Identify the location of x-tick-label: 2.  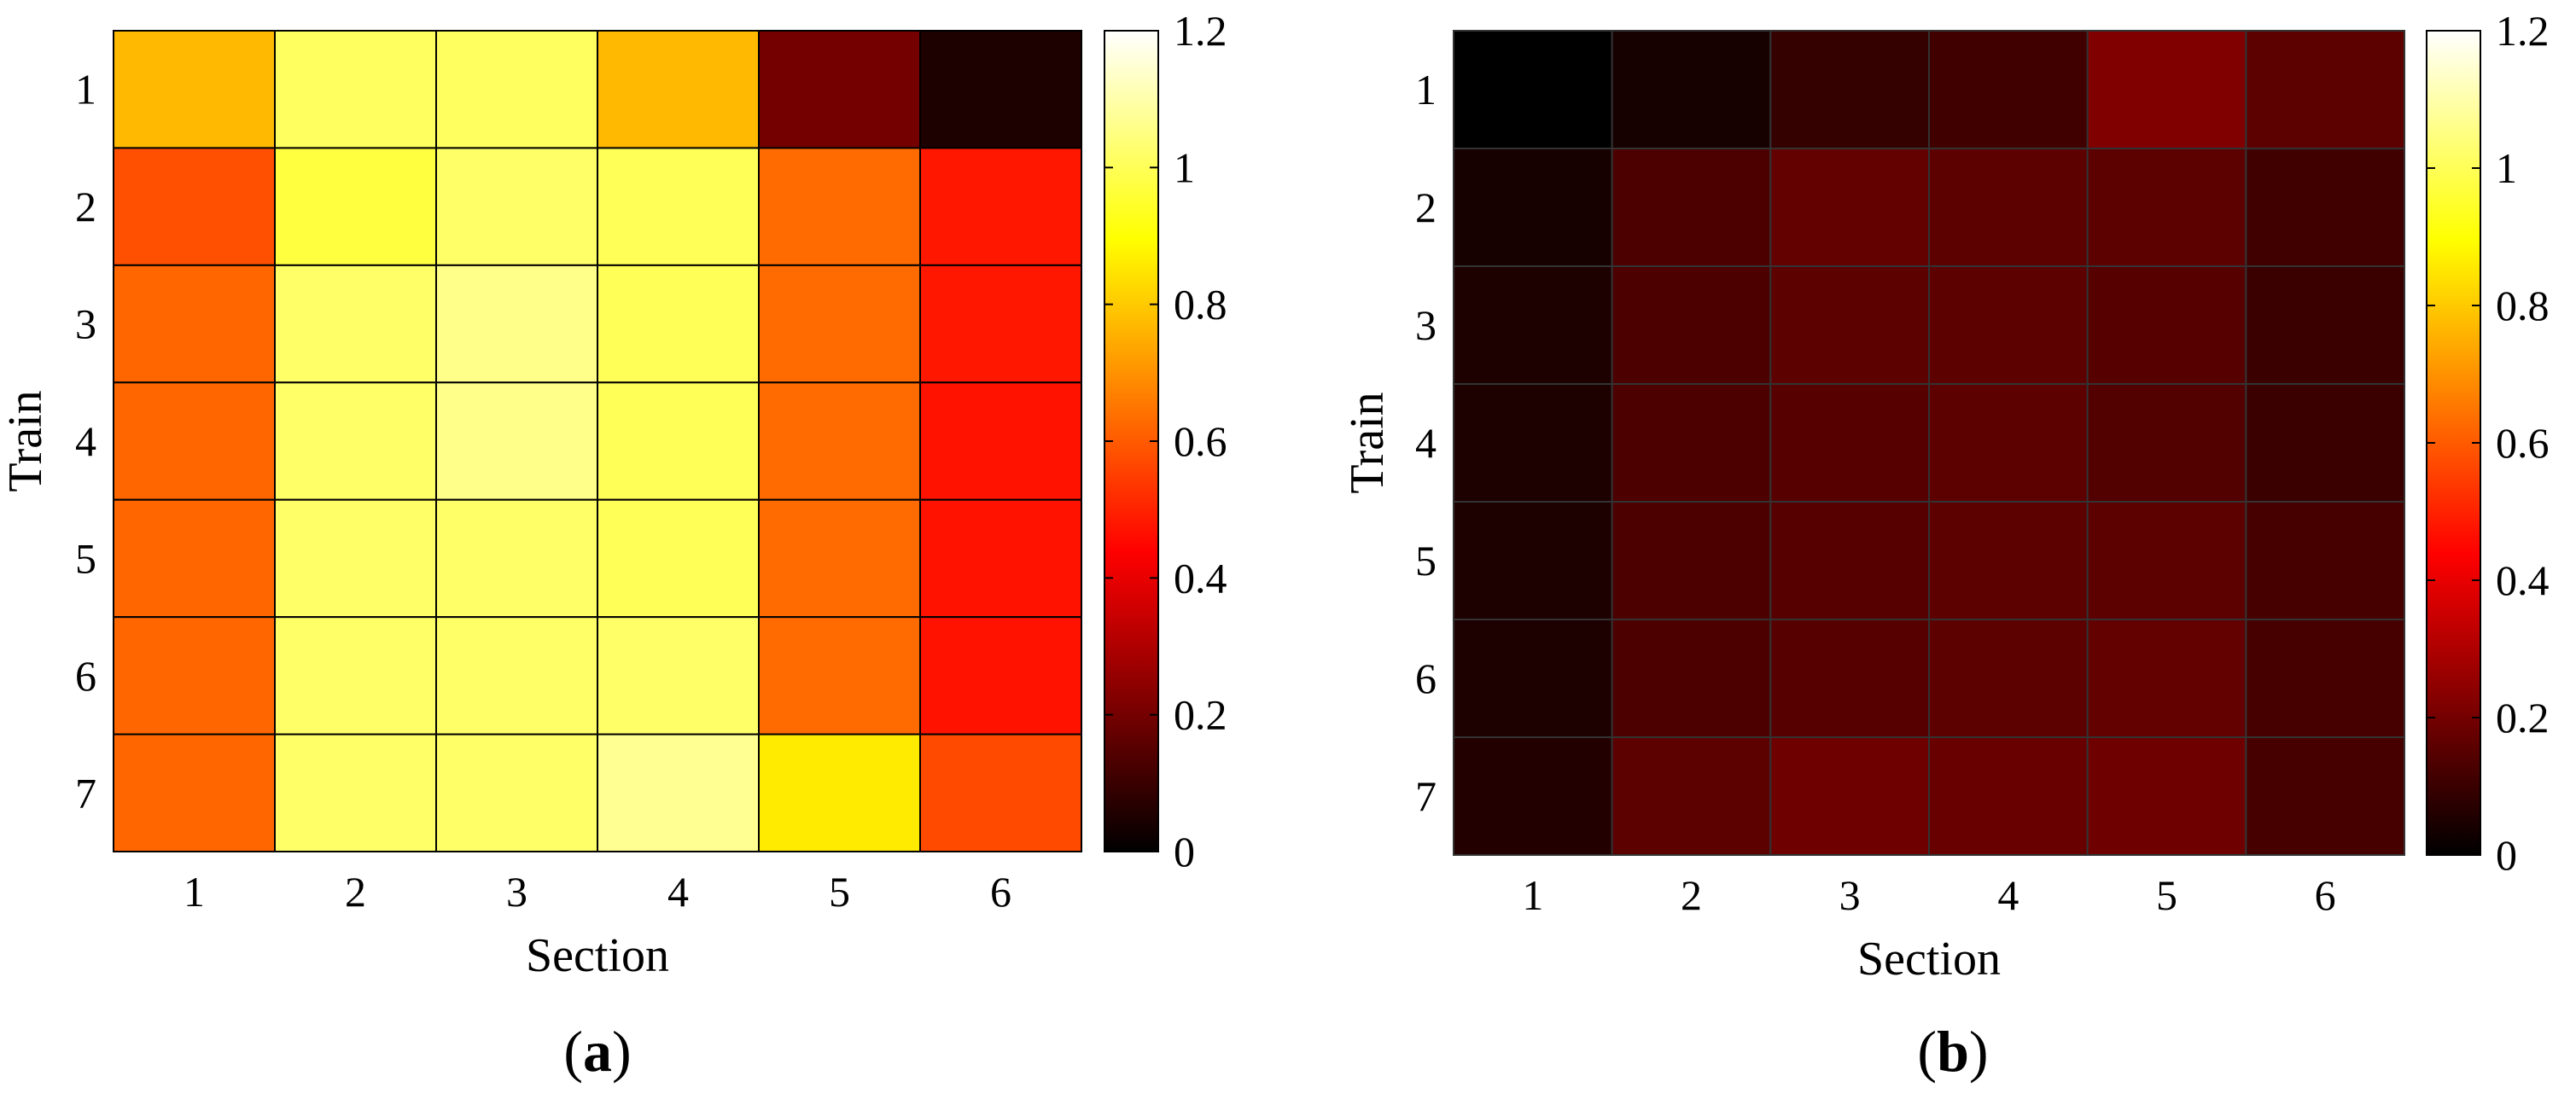
(355, 892).